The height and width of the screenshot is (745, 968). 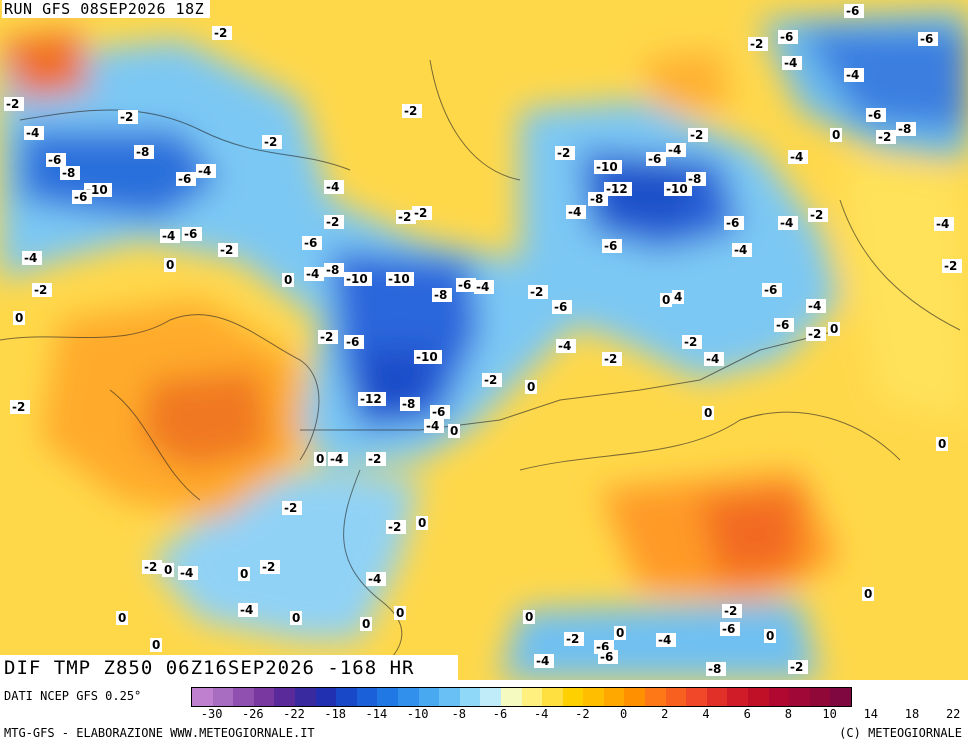 I want to click on legend-tick-label: -8, so click(x=459, y=714).